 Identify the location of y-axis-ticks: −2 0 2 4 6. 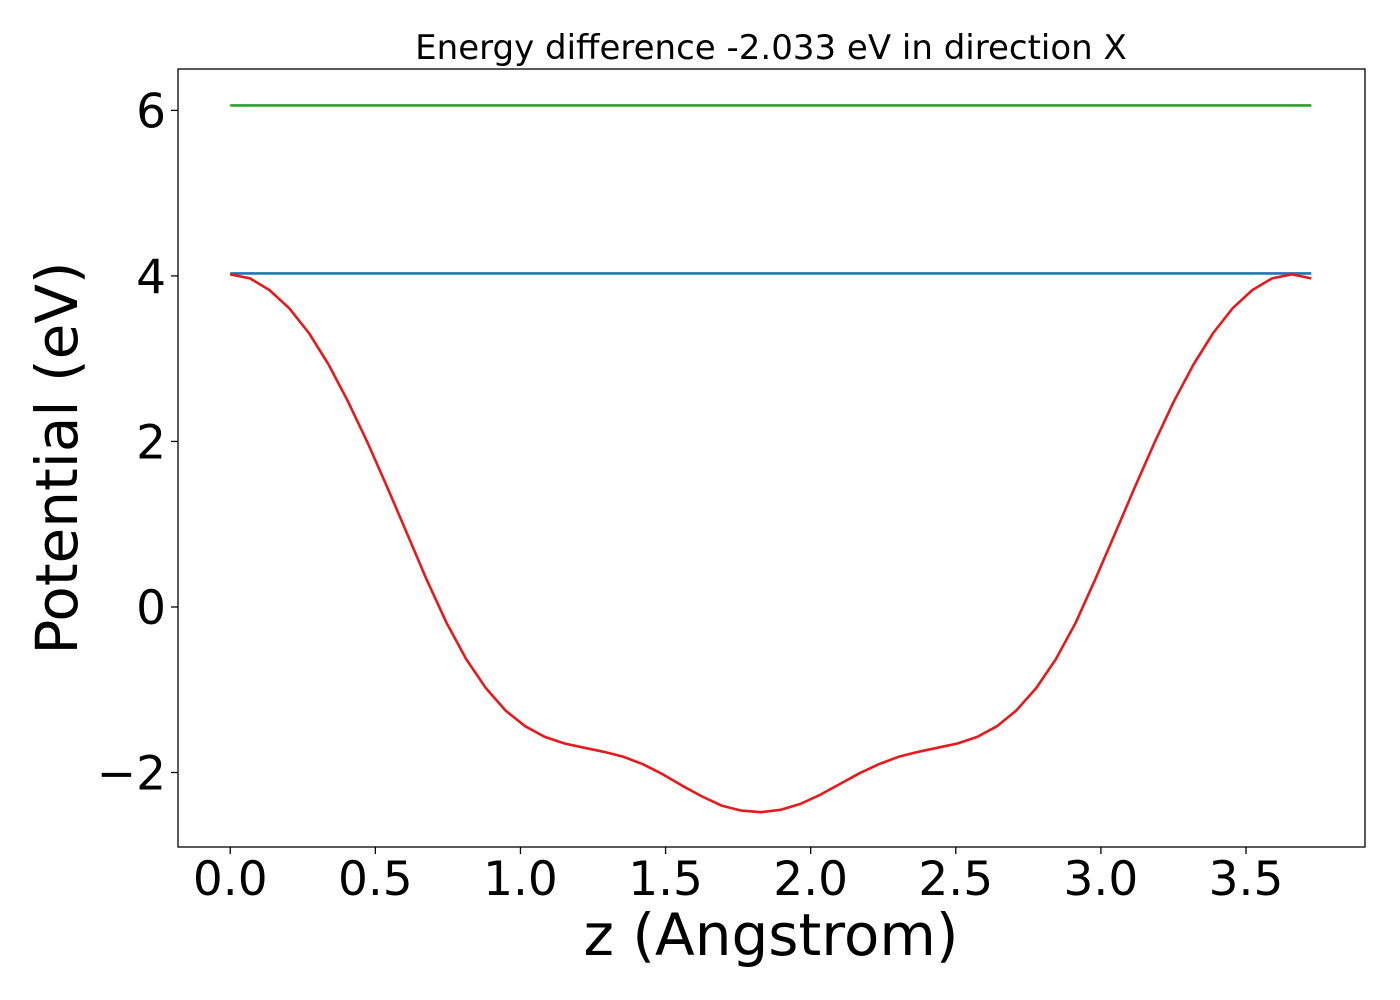
(137, 443).